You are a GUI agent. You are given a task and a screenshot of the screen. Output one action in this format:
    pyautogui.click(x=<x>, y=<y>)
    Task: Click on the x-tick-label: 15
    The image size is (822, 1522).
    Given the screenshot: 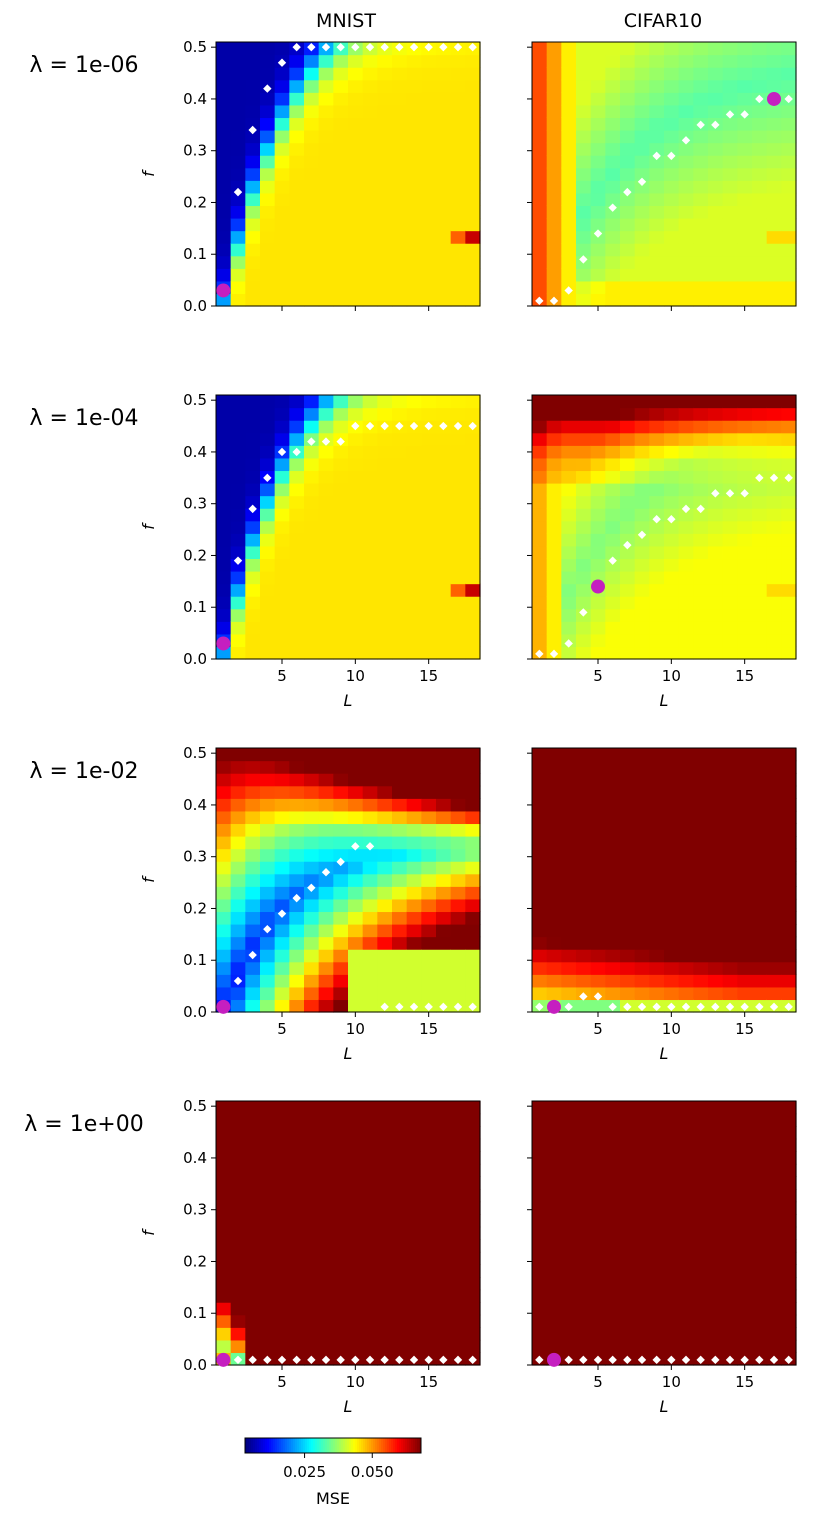 What is the action you would take?
    pyautogui.click(x=428, y=1029)
    